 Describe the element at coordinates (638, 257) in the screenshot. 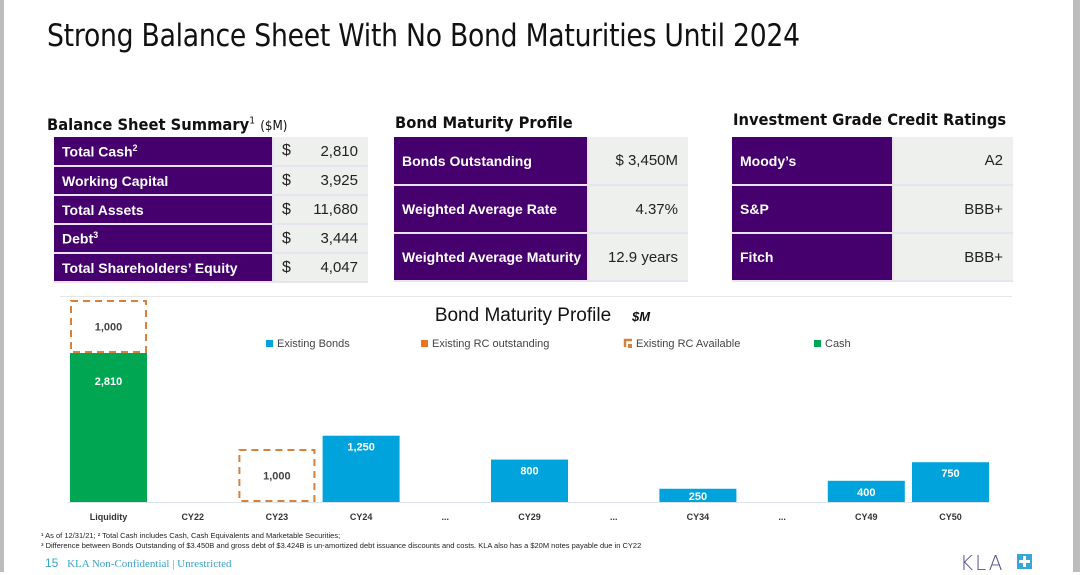

I see `row-value: 12.9 years` at that location.